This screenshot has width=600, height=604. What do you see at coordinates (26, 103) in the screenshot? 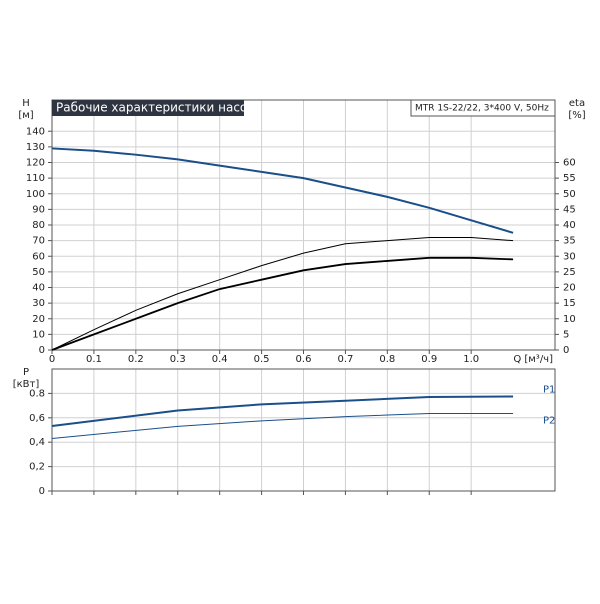
I see `y-axis-label: H` at bounding box center [26, 103].